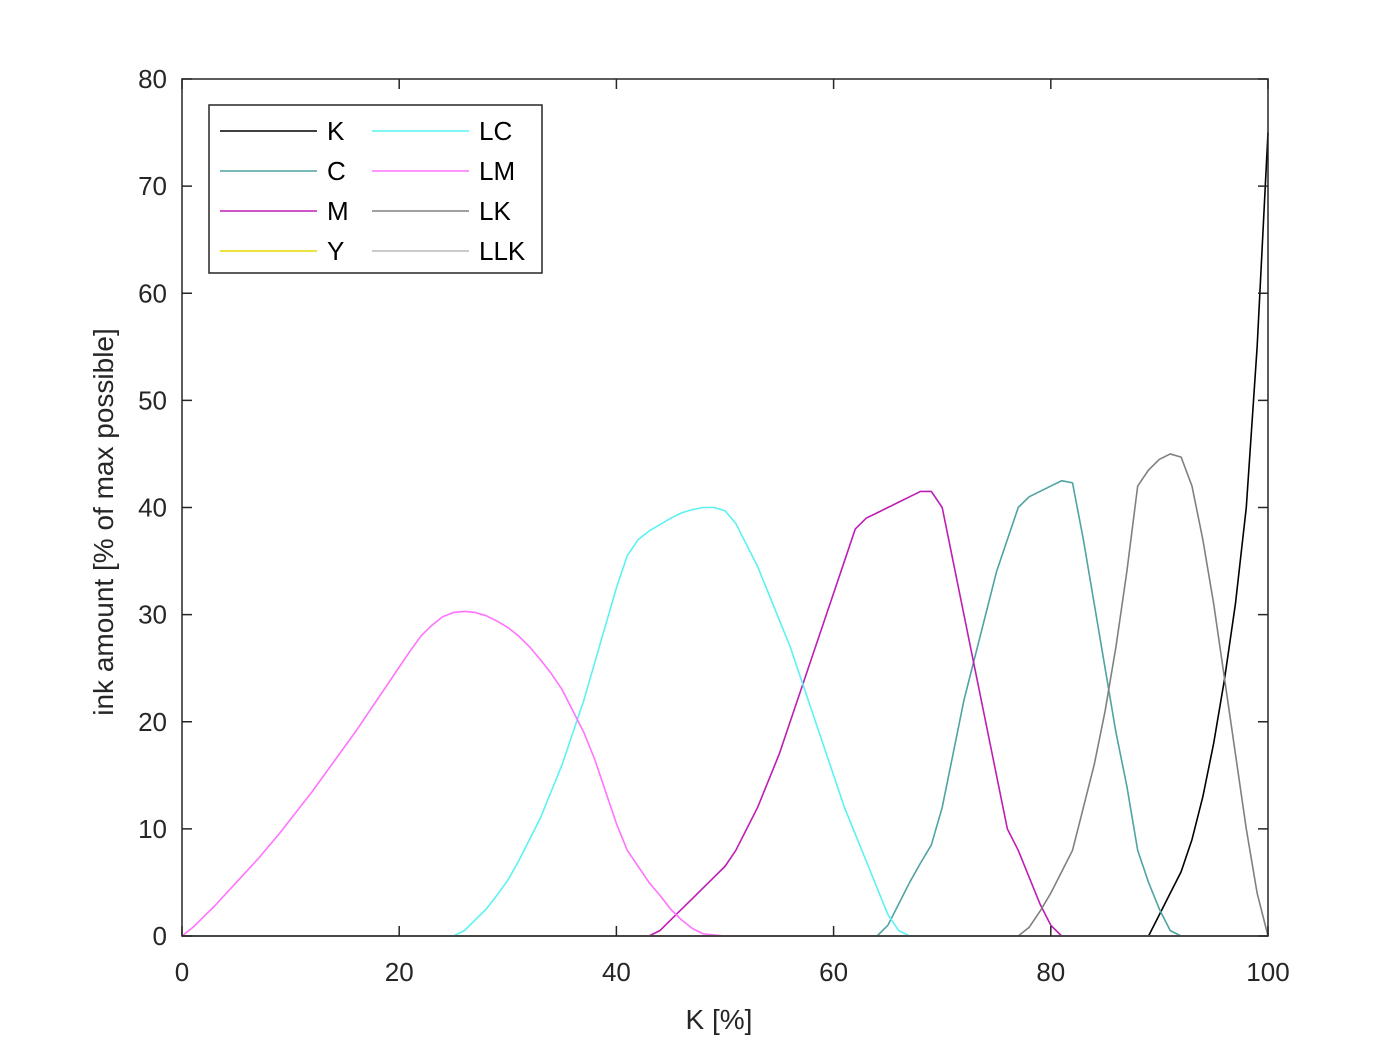 The height and width of the screenshot is (1050, 1400). I want to click on legend-label-lk: LK, so click(495, 211).